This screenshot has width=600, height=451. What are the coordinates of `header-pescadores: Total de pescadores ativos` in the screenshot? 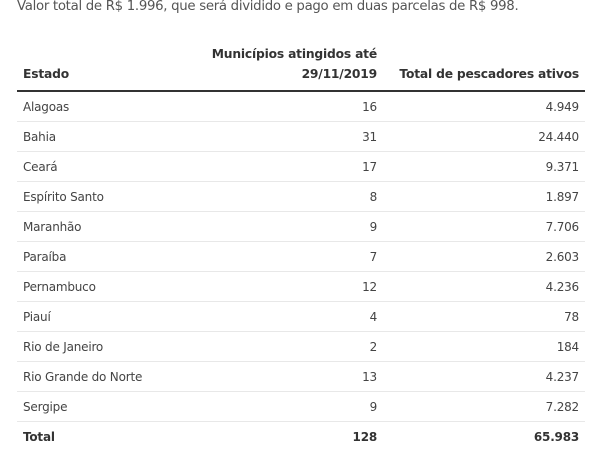 It's located at (484, 67).